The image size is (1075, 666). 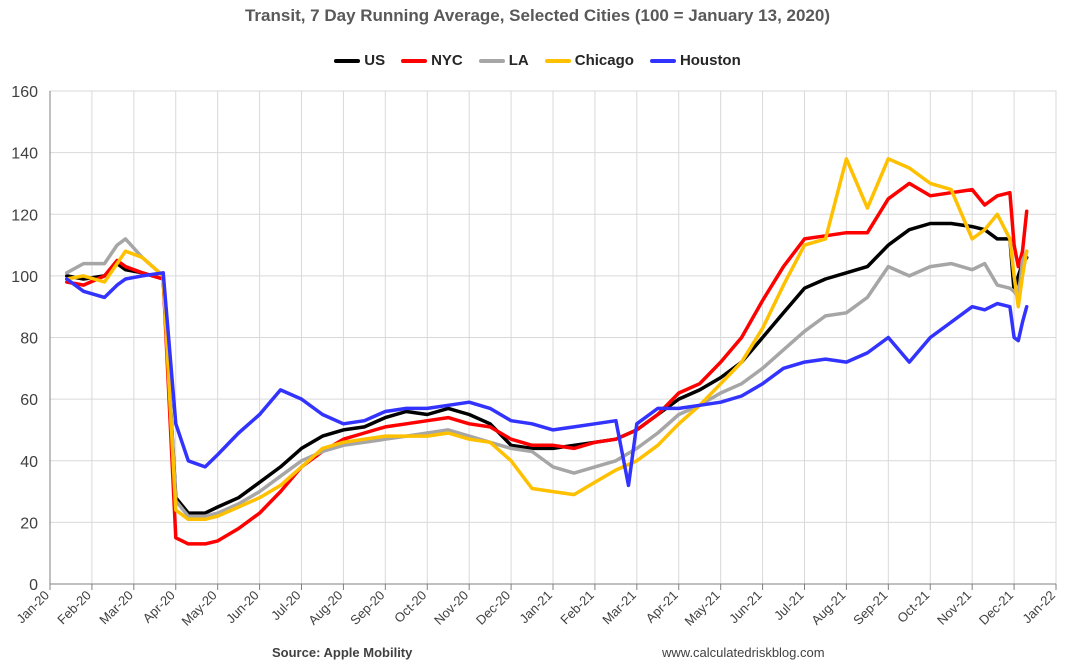 I want to click on legend-item-chicago: Chicago, so click(x=589, y=60).